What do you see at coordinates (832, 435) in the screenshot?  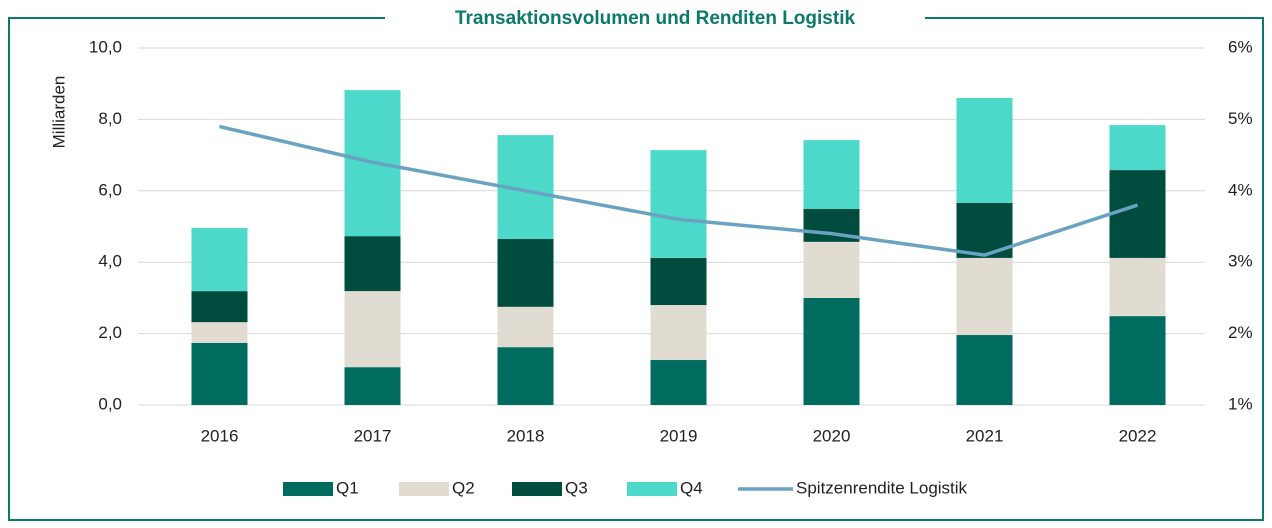 I see `x-tick-label: 2020` at bounding box center [832, 435].